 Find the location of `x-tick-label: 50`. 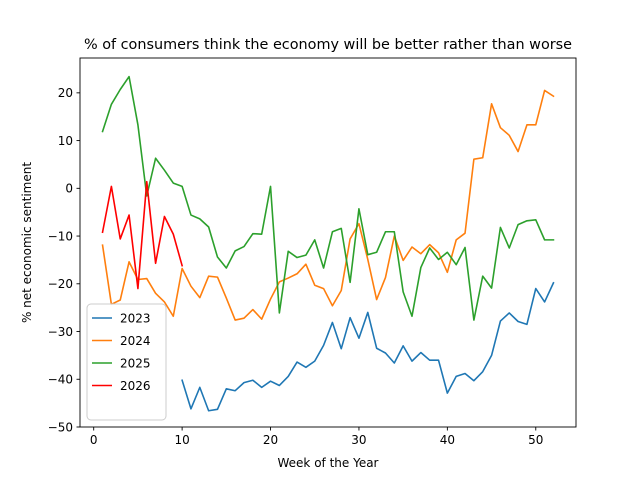

x-tick-label: 50 is located at coordinates (535, 440).